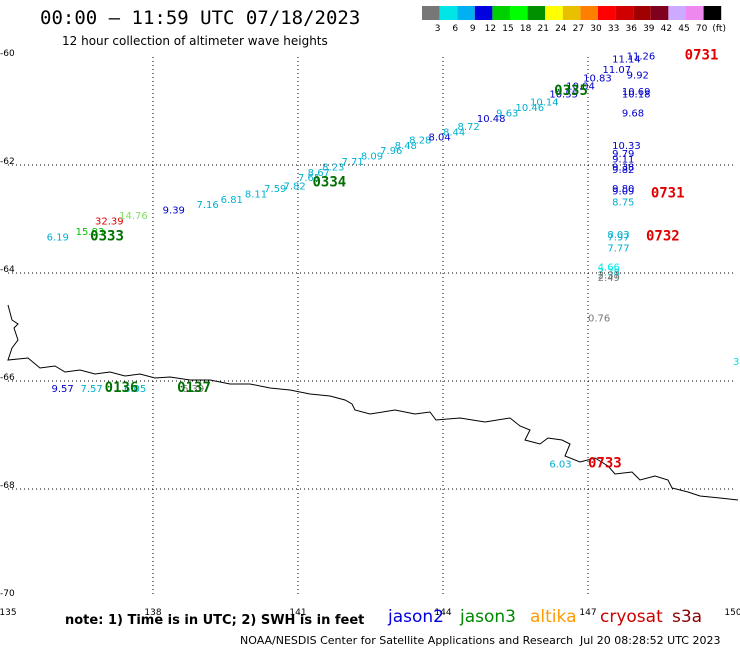 The height and width of the screenshot is (650, 740). Describe the element at coordinates (633, 113) in the screenshot. I see `wave-height-label: 9.68` at that location.